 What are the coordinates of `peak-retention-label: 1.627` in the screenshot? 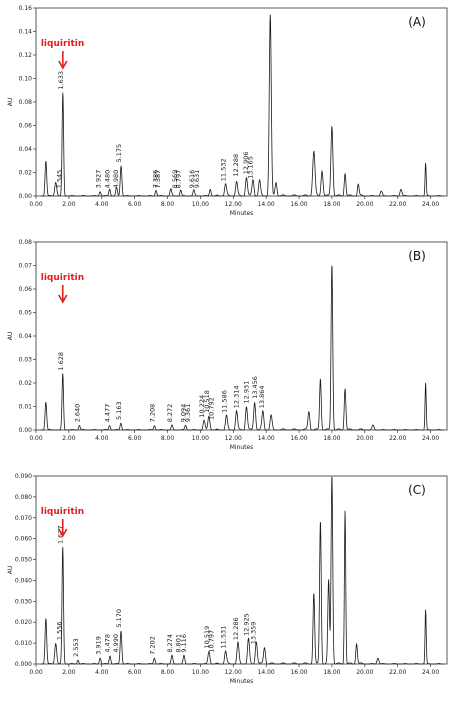 It's located at (61, 534).